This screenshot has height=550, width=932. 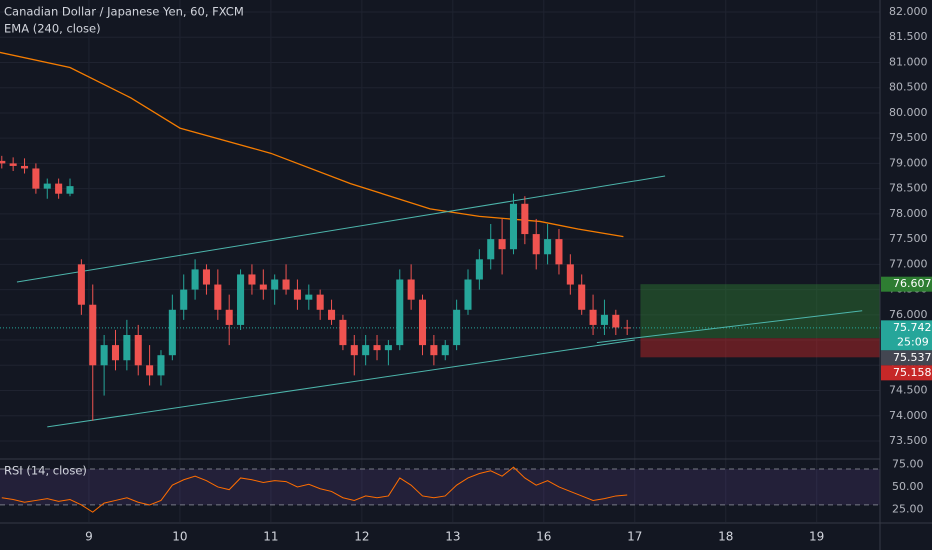 I want to click on y-tick-label: 81.000, so click(x=908, y=61).